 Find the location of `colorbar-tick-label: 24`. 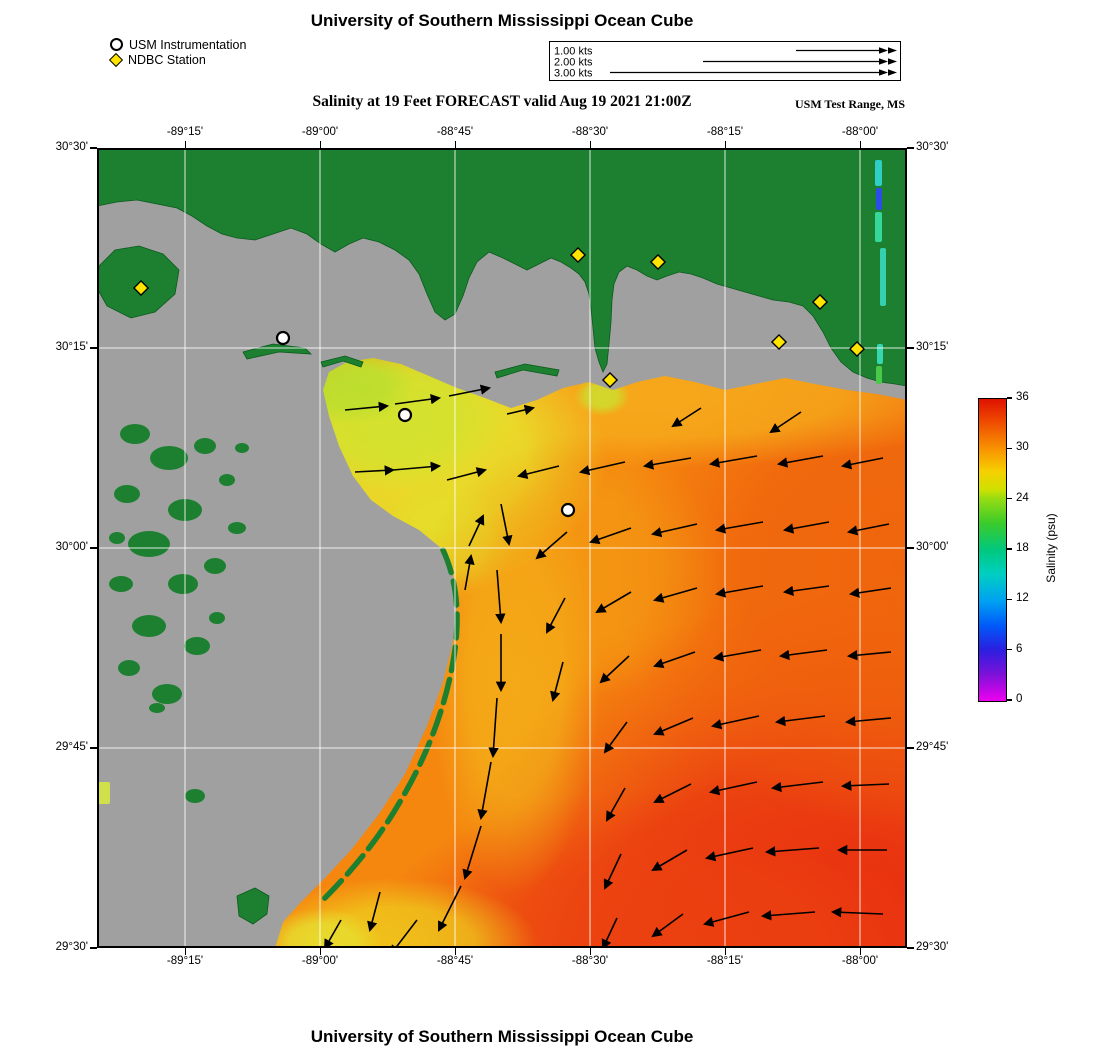

colorbar-tick-label: 24 is located at coordinates (1022, 497).